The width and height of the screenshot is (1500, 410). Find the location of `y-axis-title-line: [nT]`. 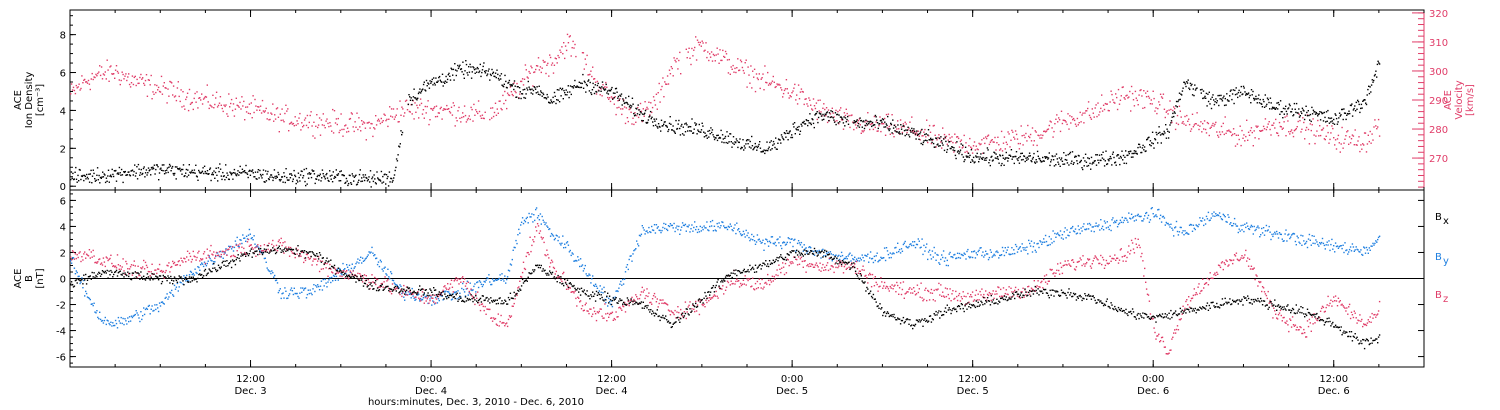

y-axis-title-line: [nT] is located at coordinates (40, 278).